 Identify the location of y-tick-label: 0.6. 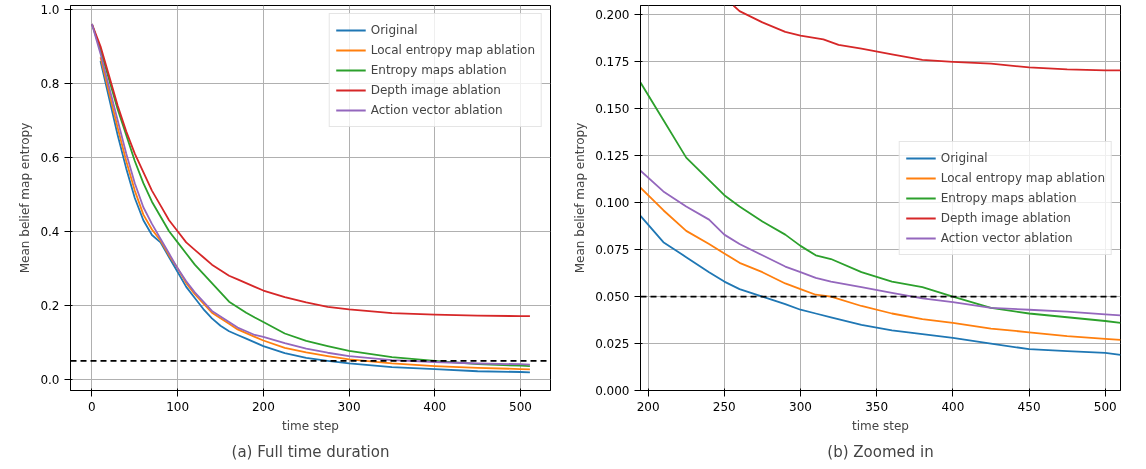
(50, 157).